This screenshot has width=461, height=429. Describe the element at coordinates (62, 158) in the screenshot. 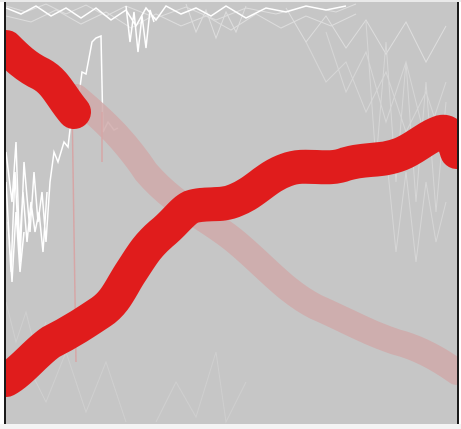

I see `white-noise-left` at that location.